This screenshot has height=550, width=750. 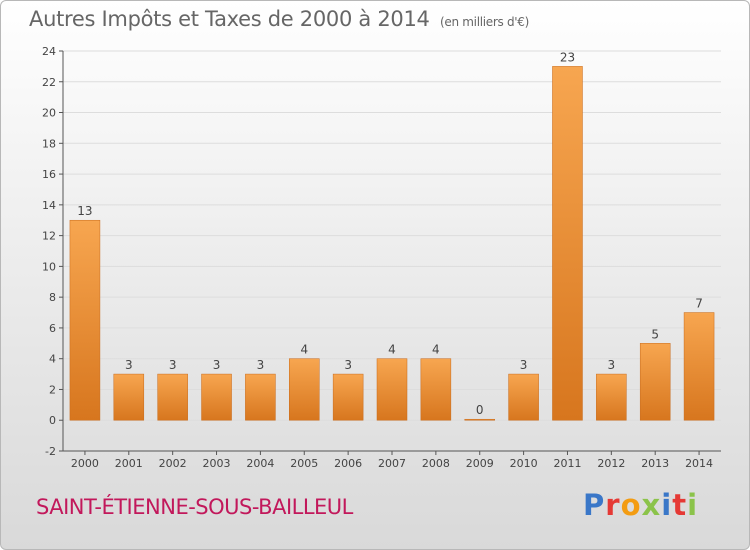 I want to click on chart-title-main: Autres Impôts et Taxes de 2000 à 2014, so click(x=229, y=19).